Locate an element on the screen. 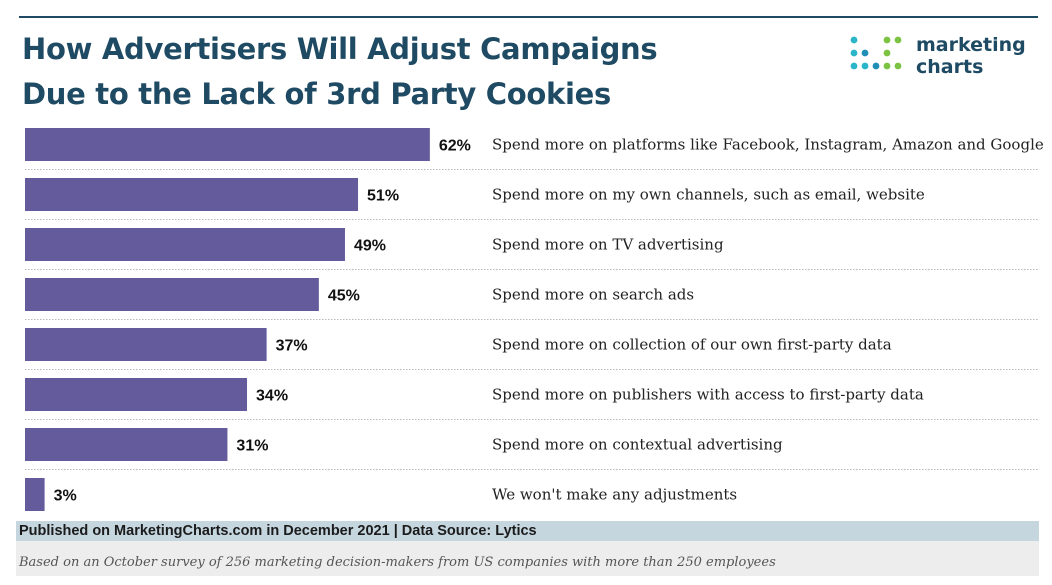 This screenshot has height=585, width=1052. data-label: 3% is located at coordinates (65, 496).